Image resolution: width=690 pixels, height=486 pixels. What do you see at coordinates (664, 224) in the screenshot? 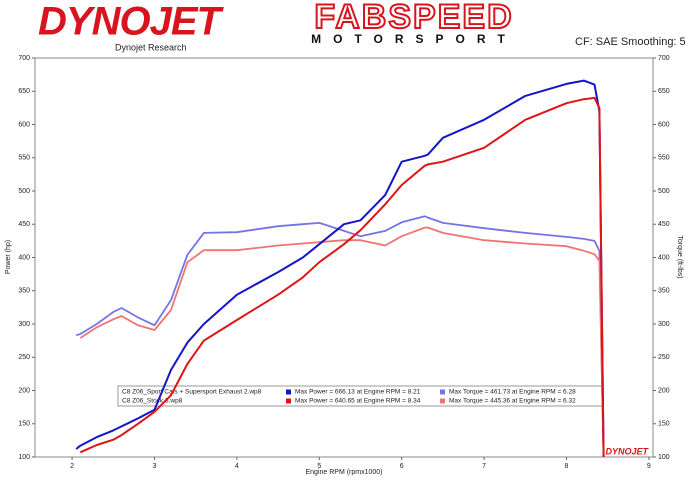
I see `y2-tick-label: 450` at bounding box center [664, 224].